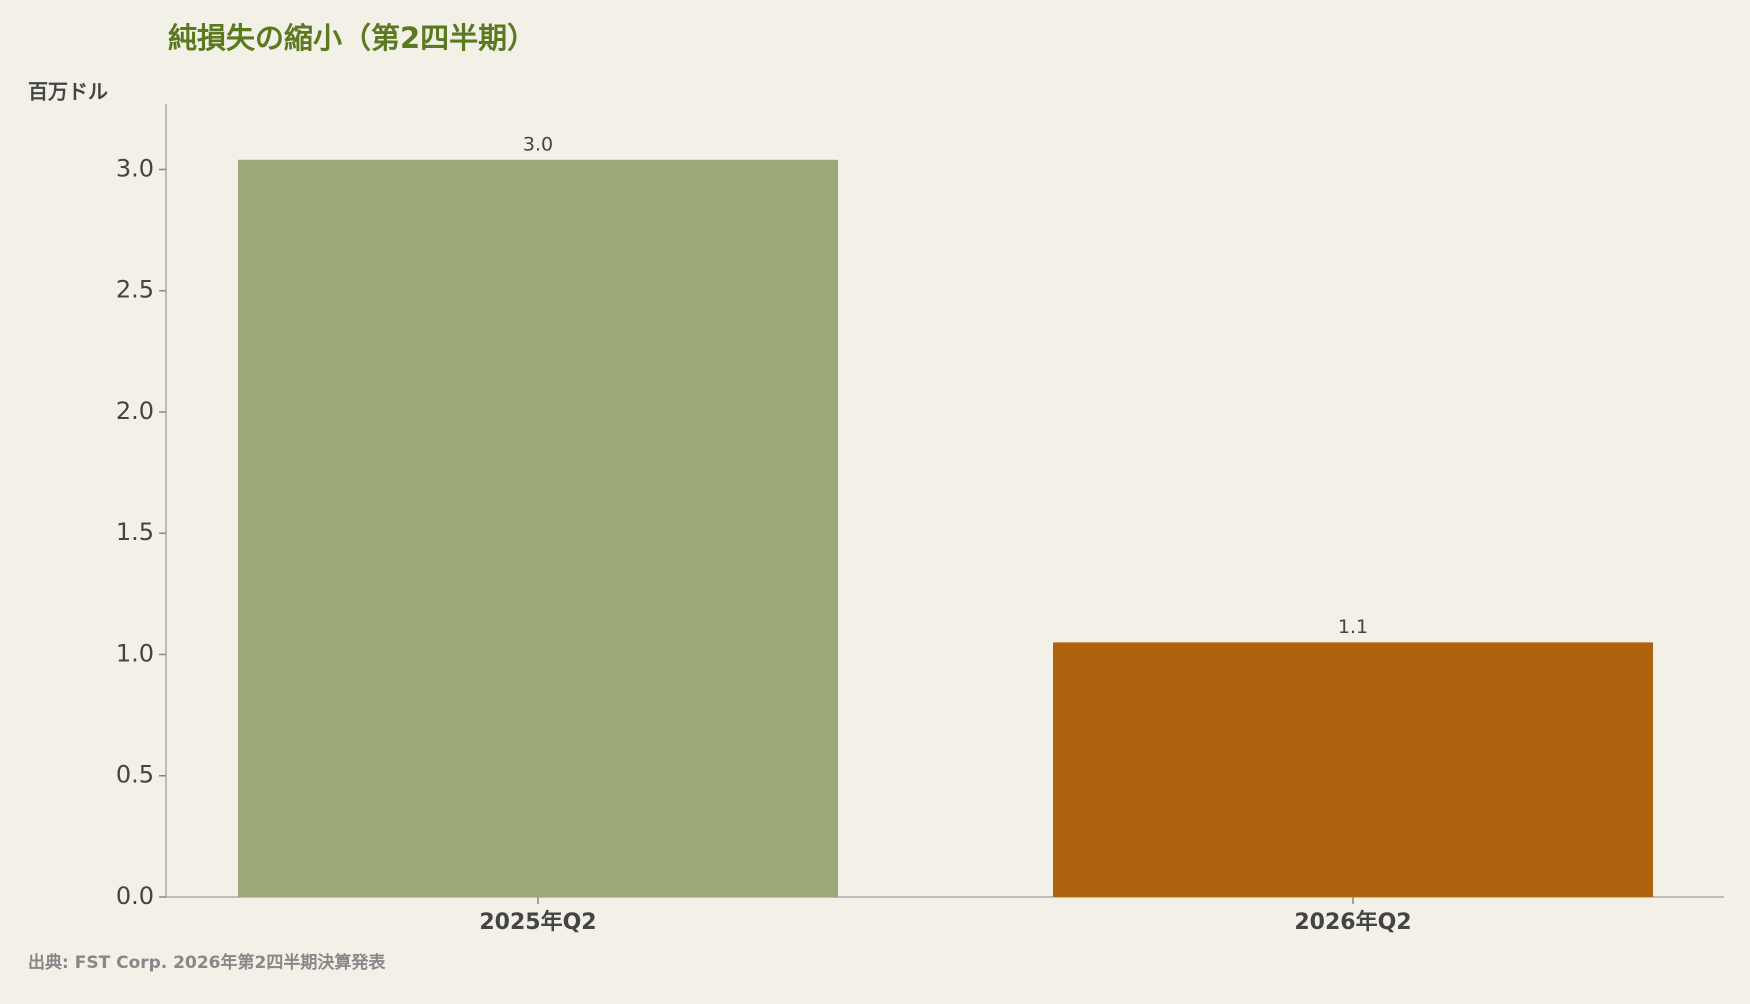 Image resolution: width=1750 pixels, height=1004 pixels. I want to click on y-tick-label: 3.0, so click(135, 168).